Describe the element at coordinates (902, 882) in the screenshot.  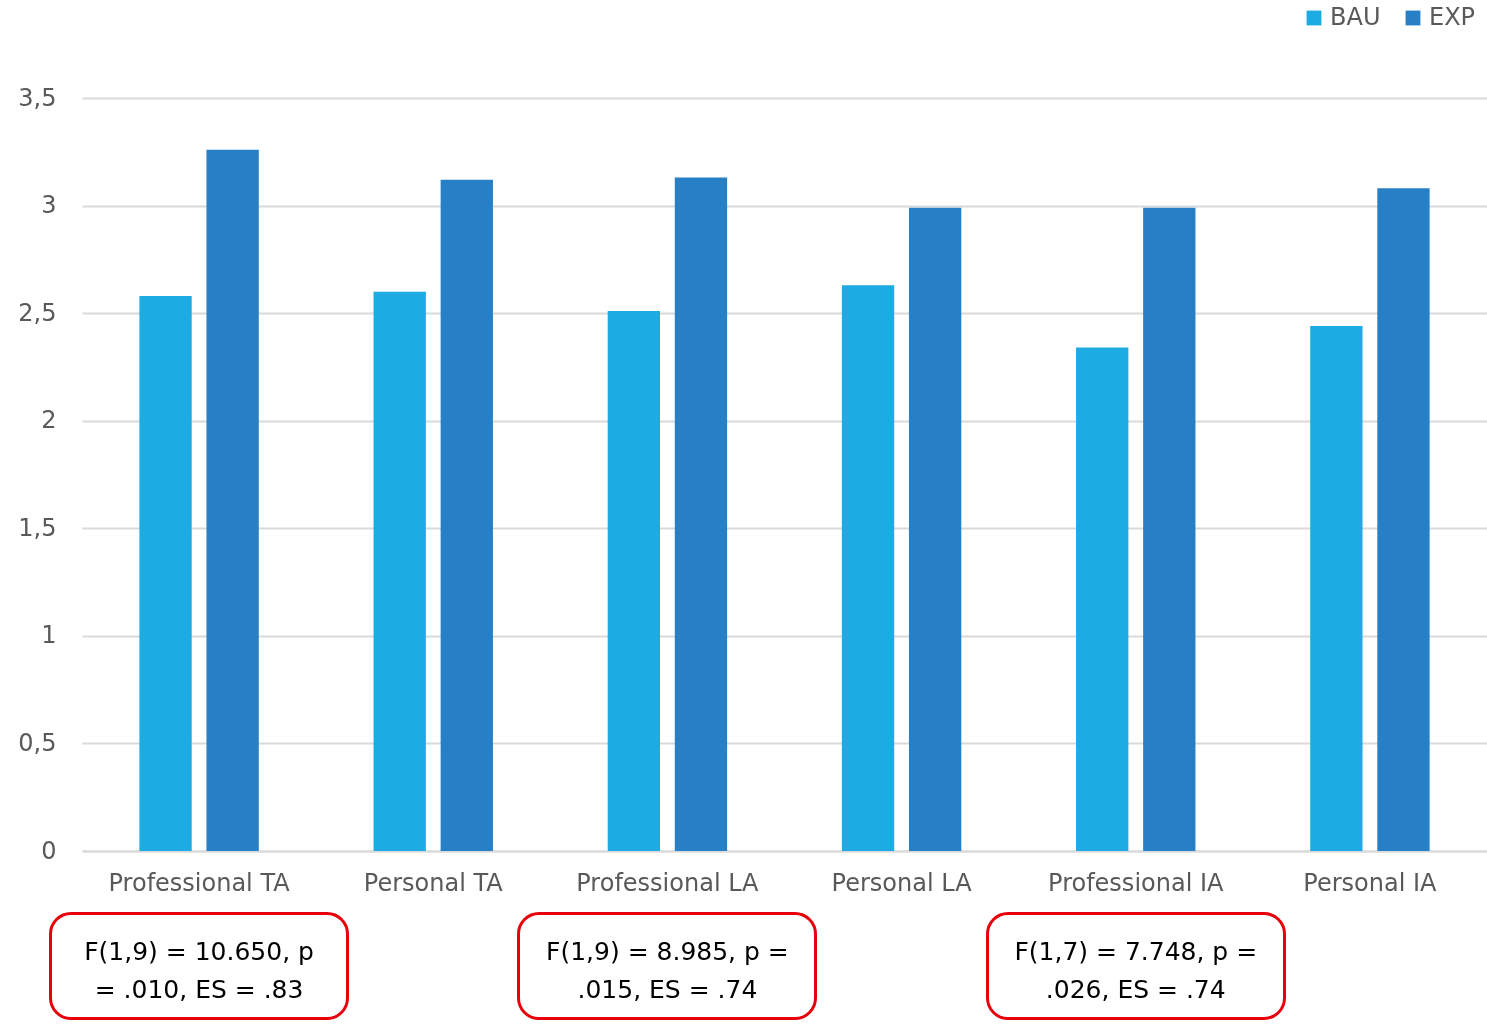
I see `x-tick-label: Personal LA` at that location.